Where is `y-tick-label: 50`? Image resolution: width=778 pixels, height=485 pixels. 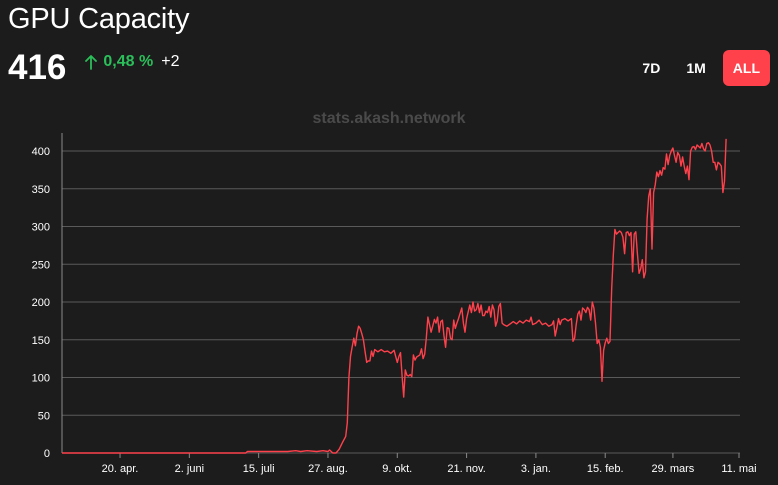
y-tick-label: 50 is located at coordinates (44, 416).